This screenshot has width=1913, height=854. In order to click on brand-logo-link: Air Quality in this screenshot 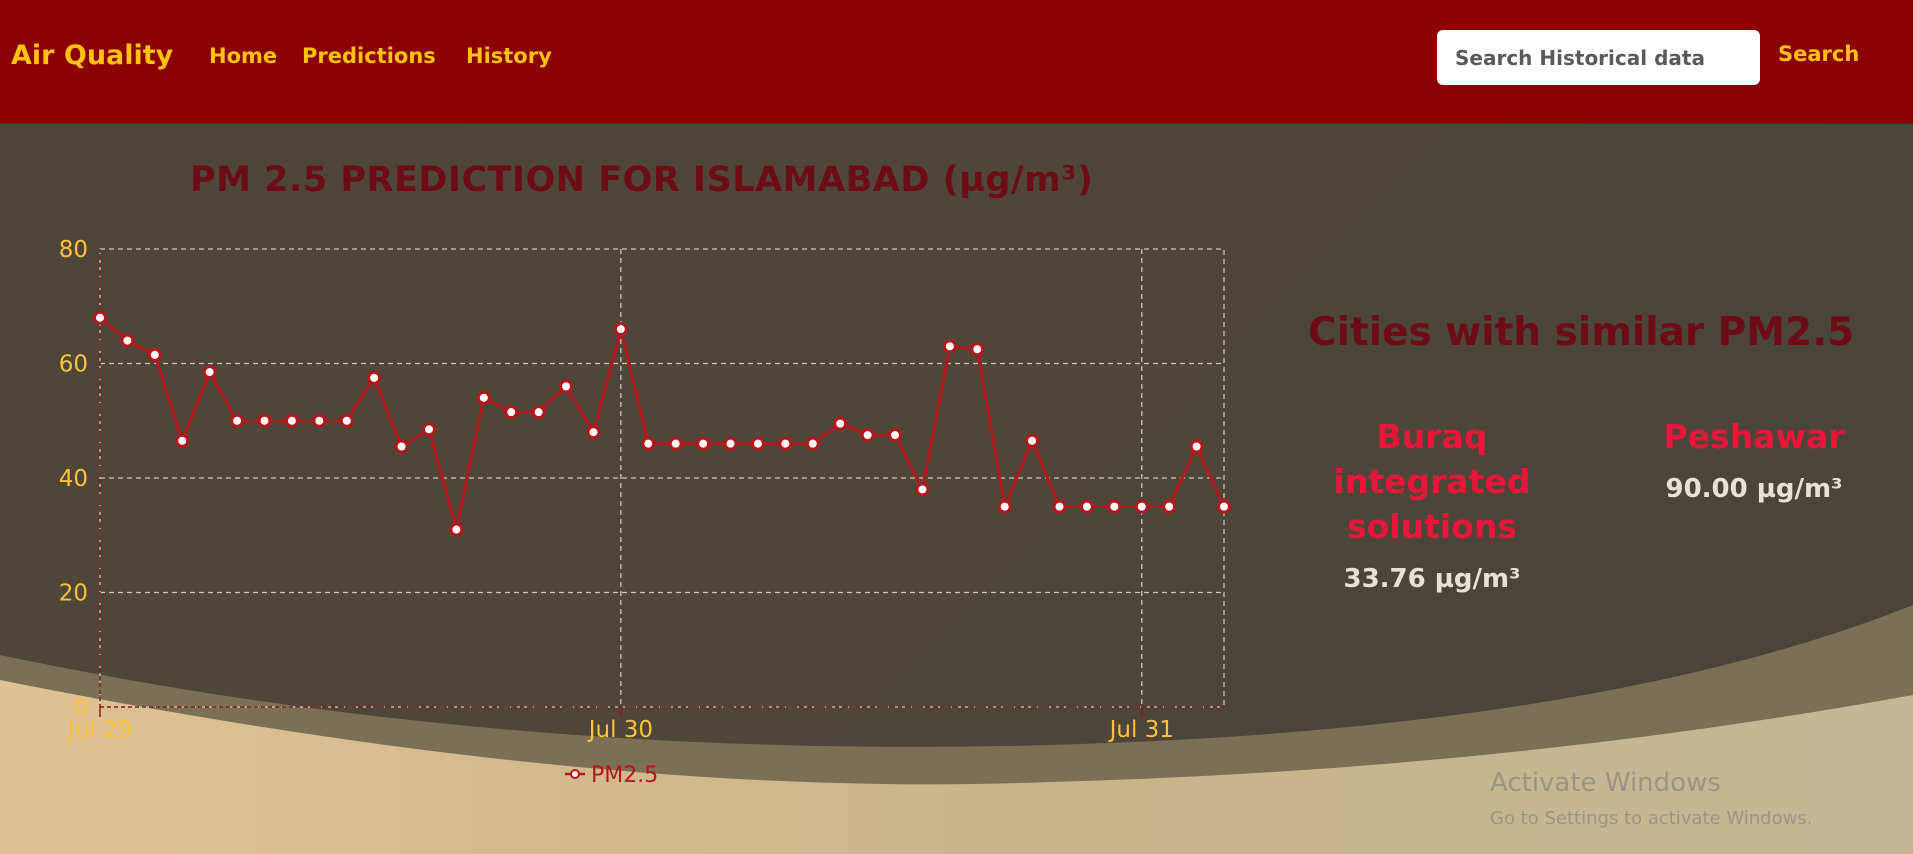, I will do `click(92, 55)`.